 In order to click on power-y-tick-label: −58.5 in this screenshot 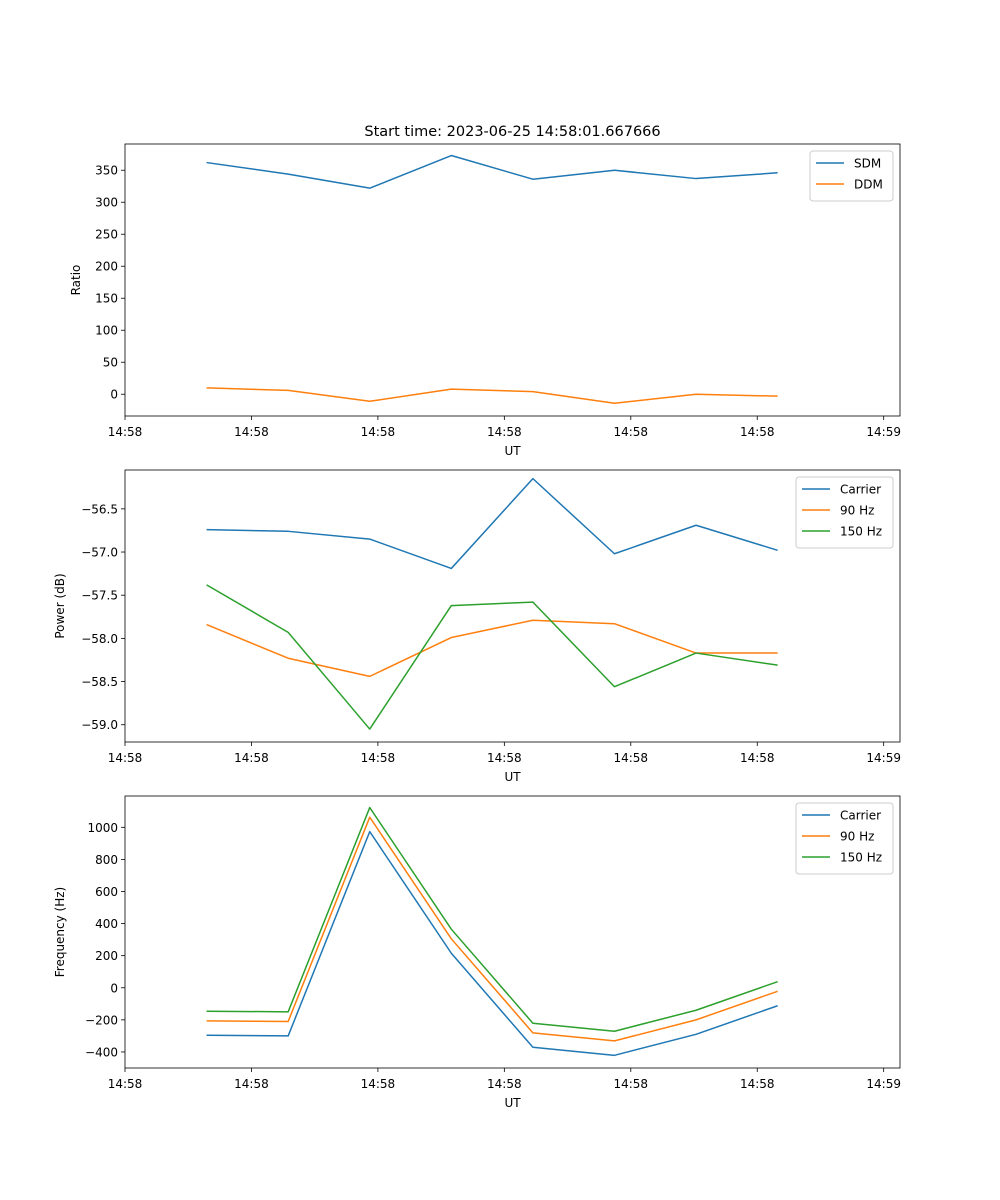, I will do `click(99, 682)`.